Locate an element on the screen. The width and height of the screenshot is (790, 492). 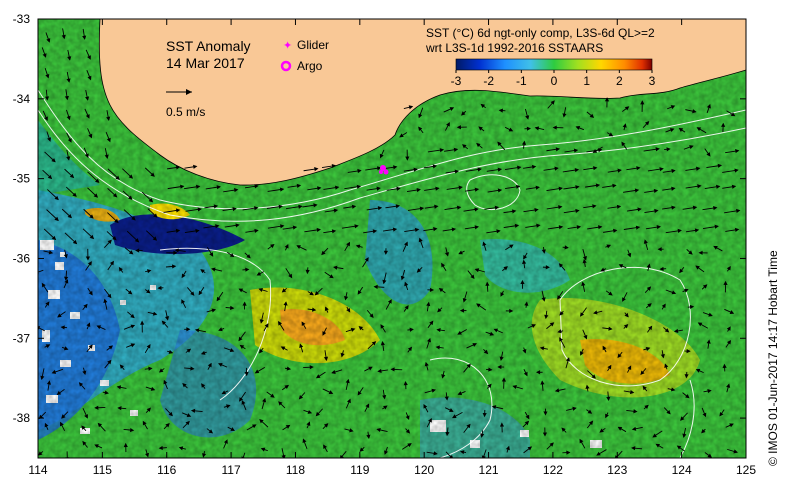
y-tick-label: -36 is located at coordinates (22, 258).